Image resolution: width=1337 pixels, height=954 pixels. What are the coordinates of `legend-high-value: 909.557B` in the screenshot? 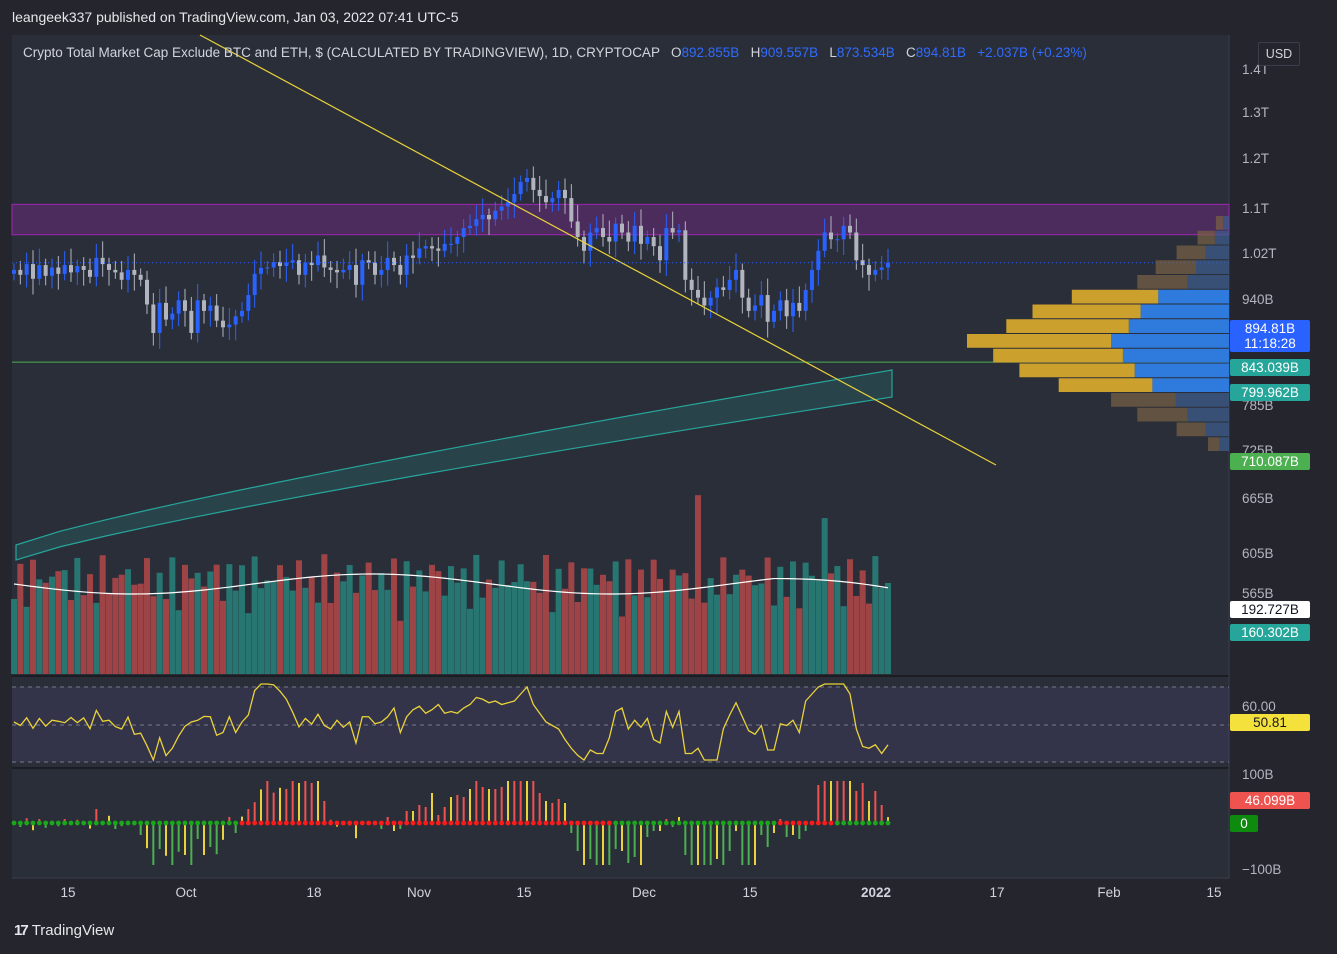 It's located at (789, 52).